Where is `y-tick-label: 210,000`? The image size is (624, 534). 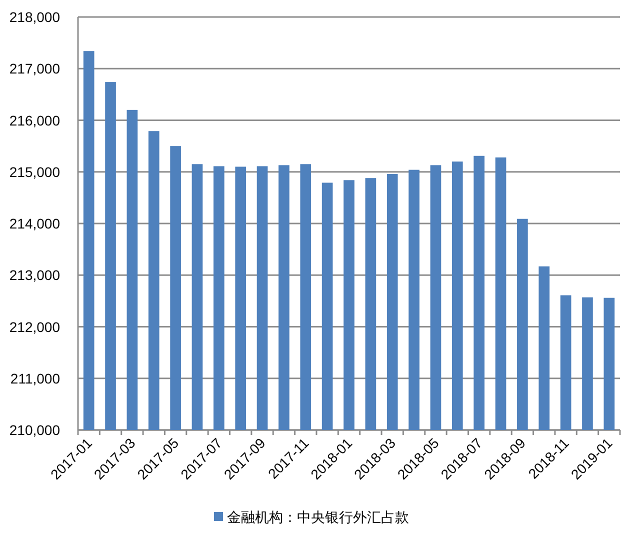 y-tick-label: 210,000 is located at coordinates (34, 430).